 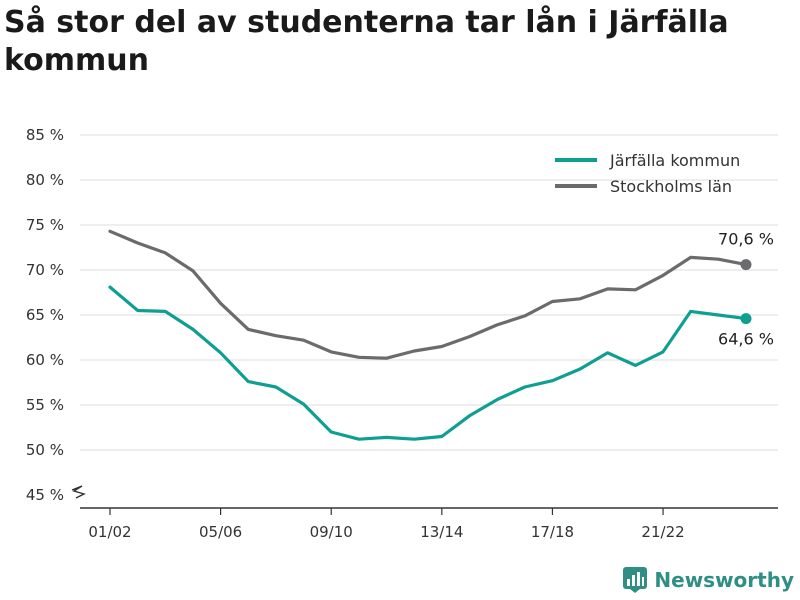 What do you see at coordinates (671, 186) in the screenshot?
I see `legend-label-stockholm: Stockholms län` at bounding box center [671, 186].